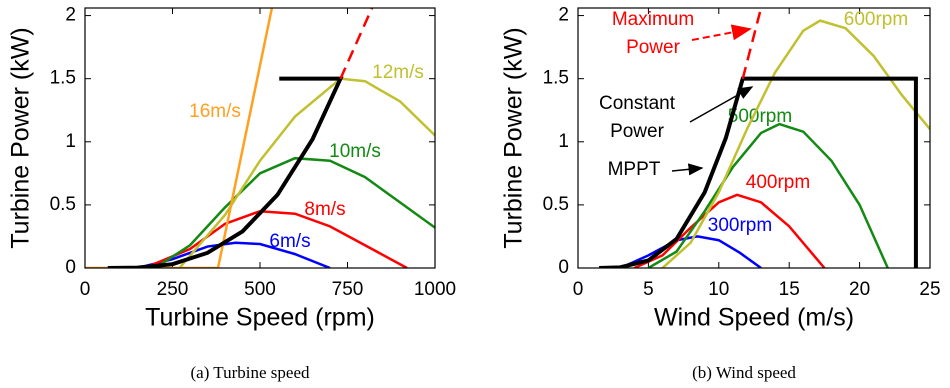  What do you see at coordinates (260, 318) in the screenshot?
I see `x-axis-label: Turbine Speed (rpm)` at bounding box center [260, 318].